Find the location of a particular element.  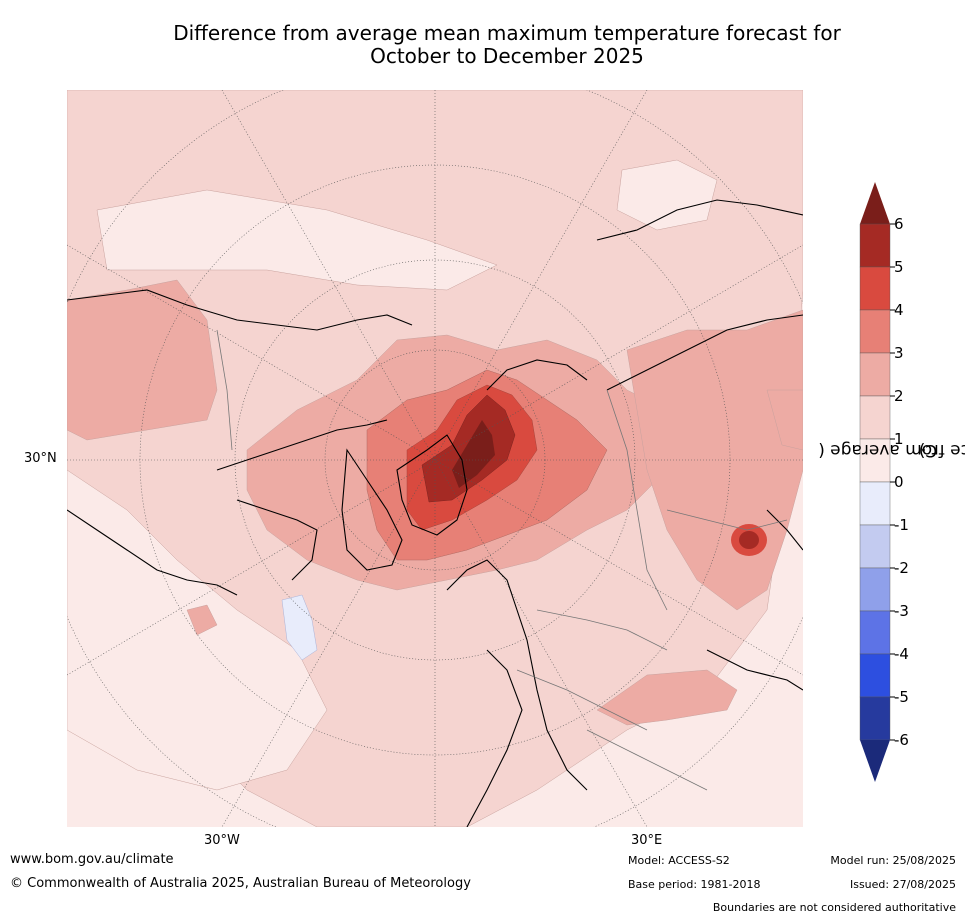

lat-label-30n: 30°N is located at coordinates (40, 458).